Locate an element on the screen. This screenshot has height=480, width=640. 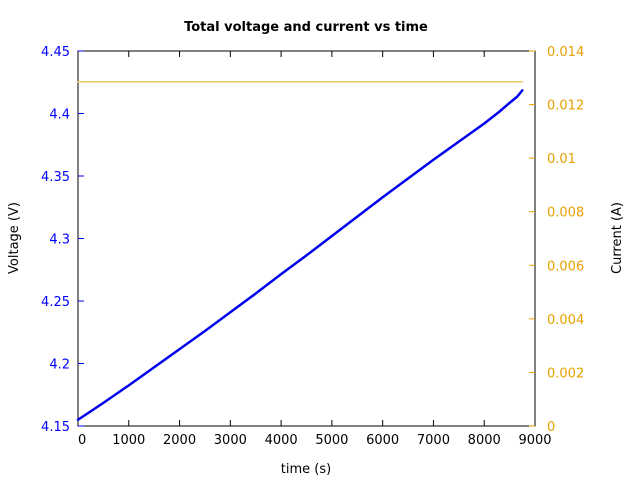
y-right-tick-label: 0.004 is located at coordinates (565, 320).